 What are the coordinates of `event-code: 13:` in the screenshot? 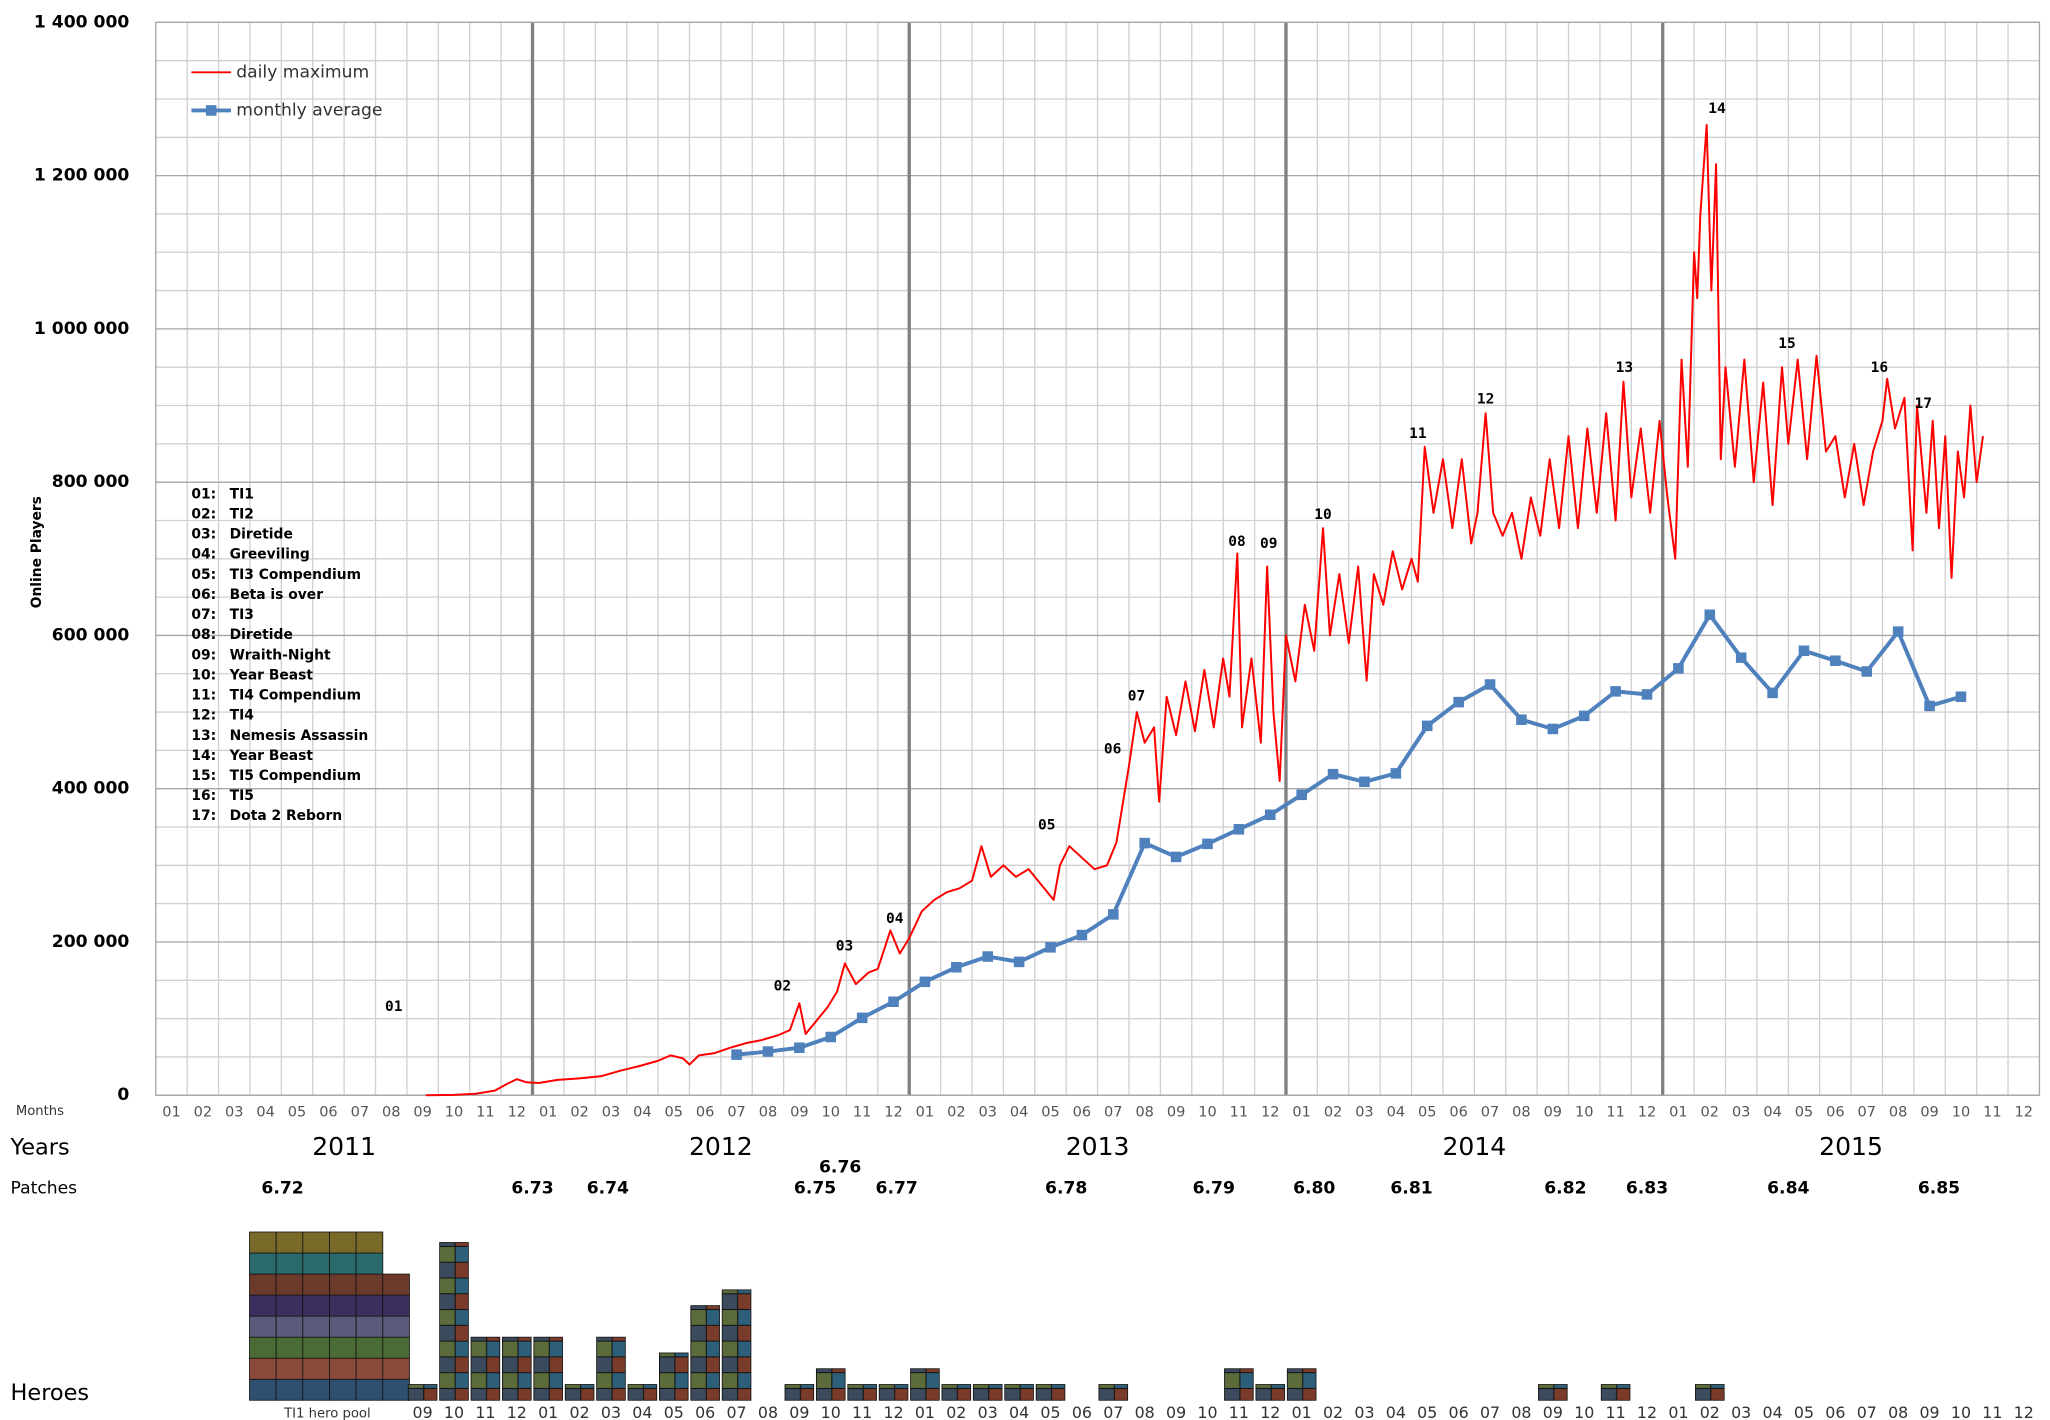 It's located at (203, 736).